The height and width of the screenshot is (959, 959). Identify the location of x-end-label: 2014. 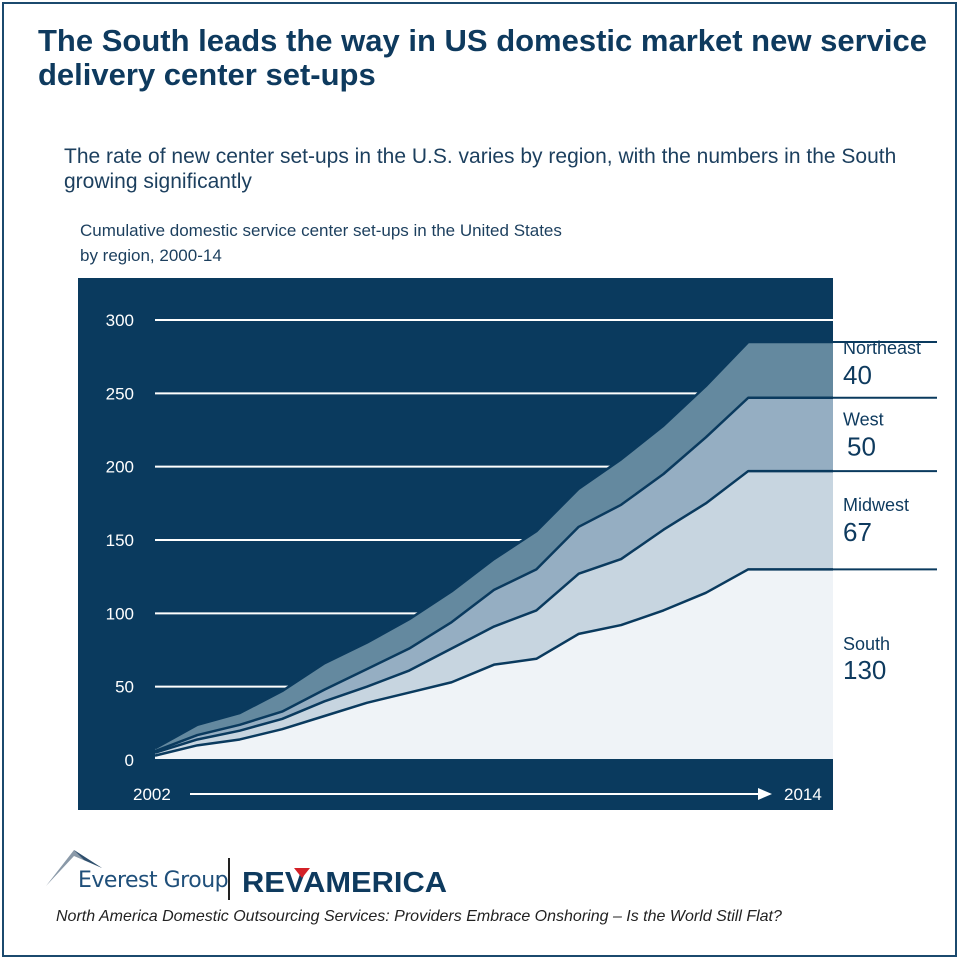
(803, 794).